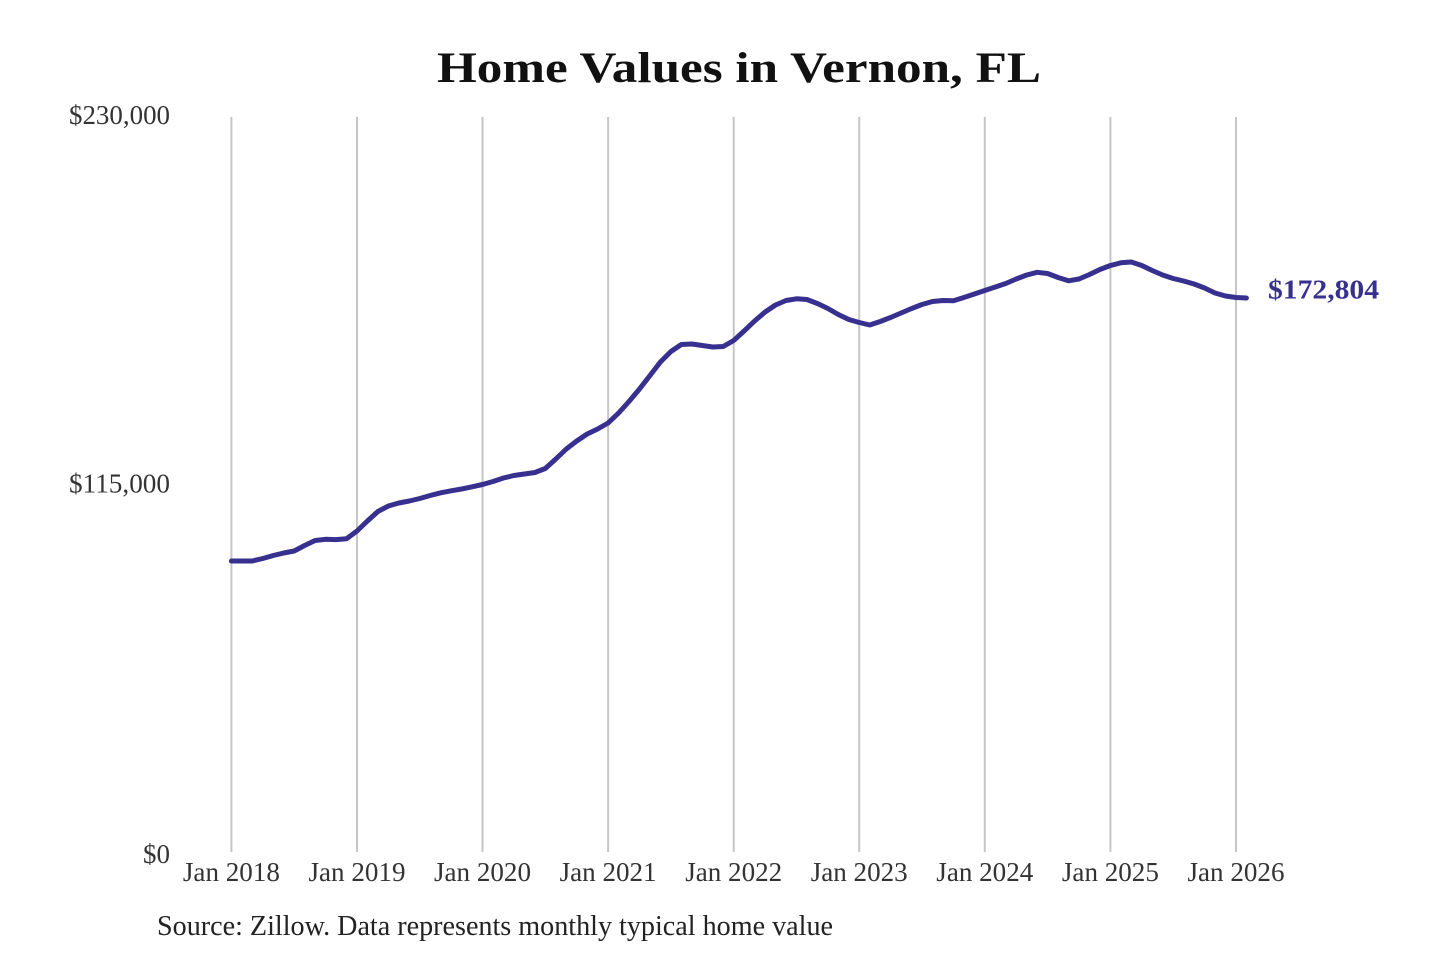  What do you see at coordinates (733, 871) in the screenshot?
I see `svg-text: Jan 2022` at bounding box center [733, 871].